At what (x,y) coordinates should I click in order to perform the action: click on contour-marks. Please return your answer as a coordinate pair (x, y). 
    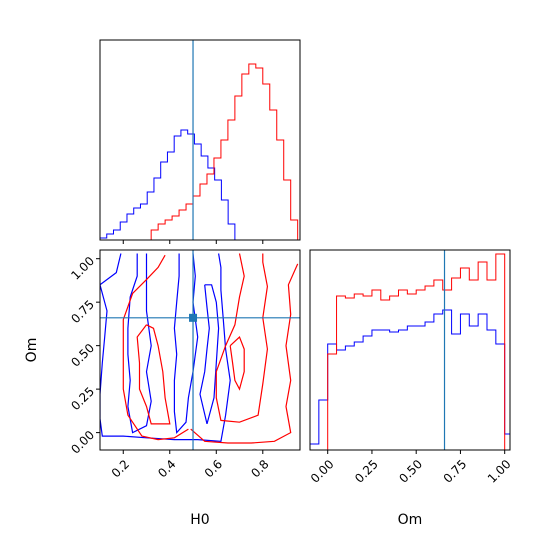
    Looking at the image, I should click on (199, 348).